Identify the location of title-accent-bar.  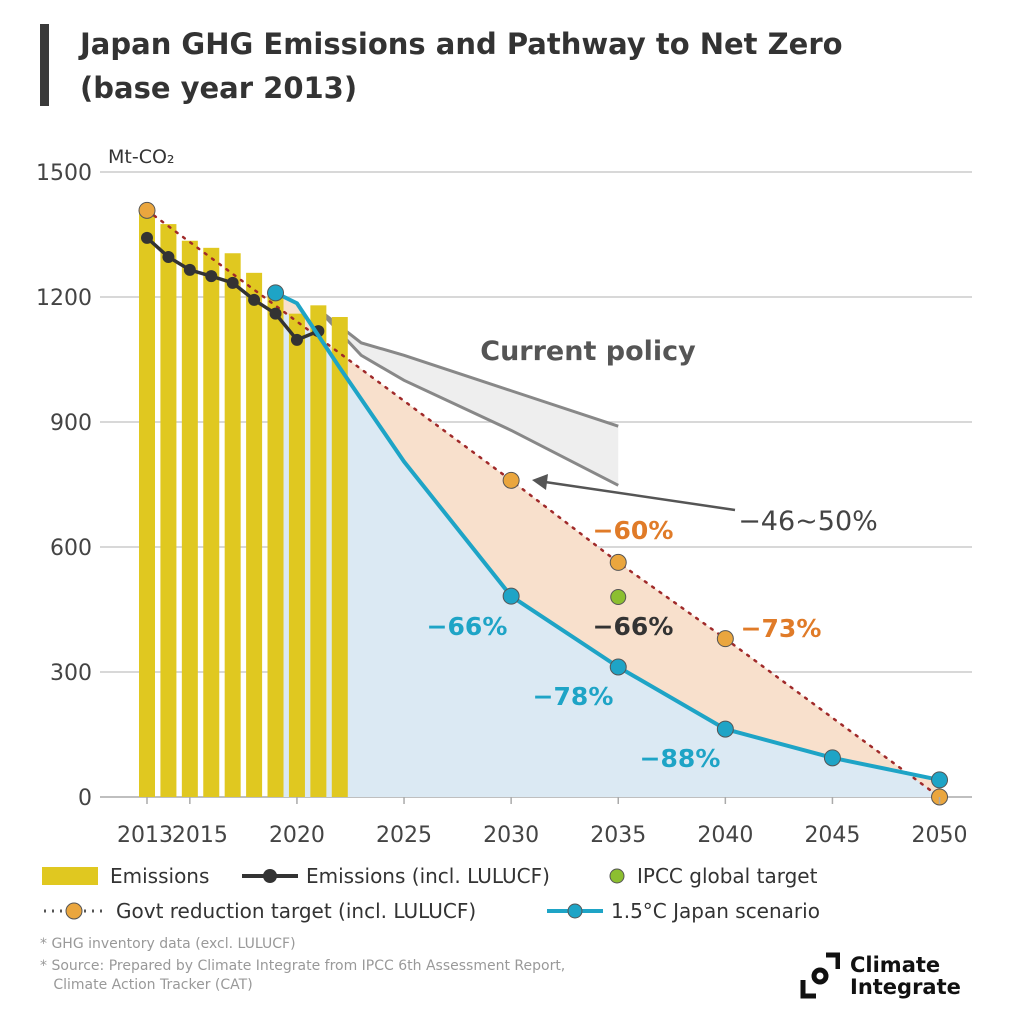
(44, 65).